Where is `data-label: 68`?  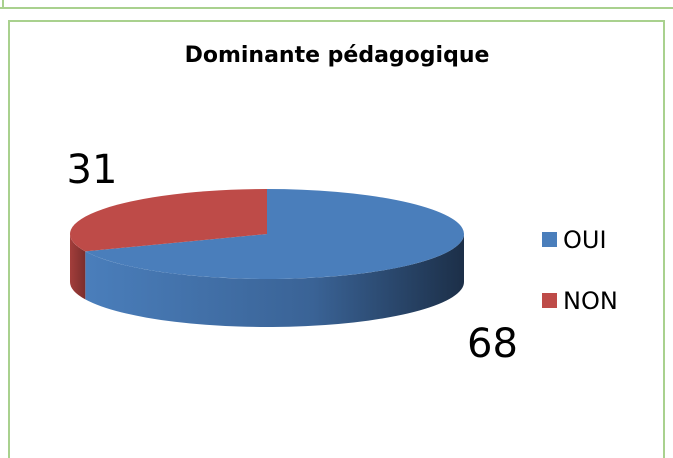
data-label: 68 is located at coordinates (492, 344).